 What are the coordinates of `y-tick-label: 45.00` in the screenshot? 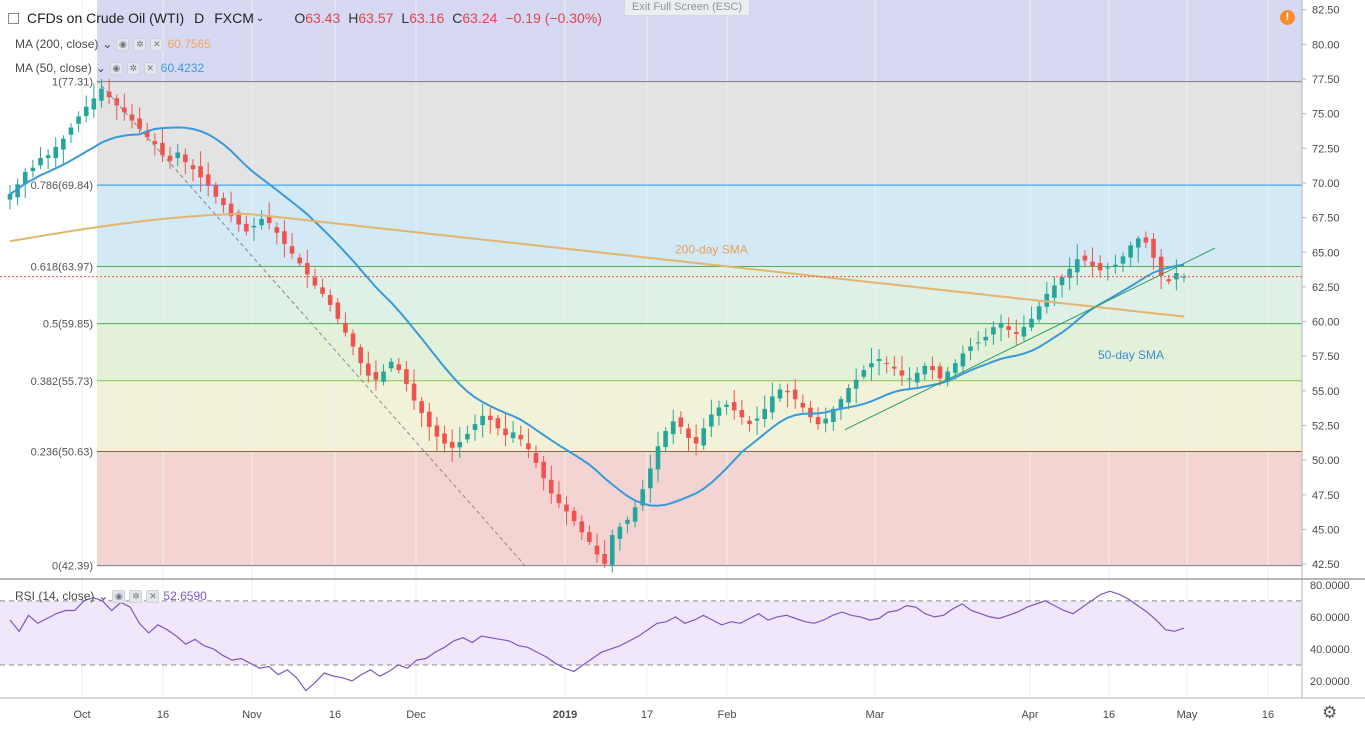 It's located at (1326, 530).